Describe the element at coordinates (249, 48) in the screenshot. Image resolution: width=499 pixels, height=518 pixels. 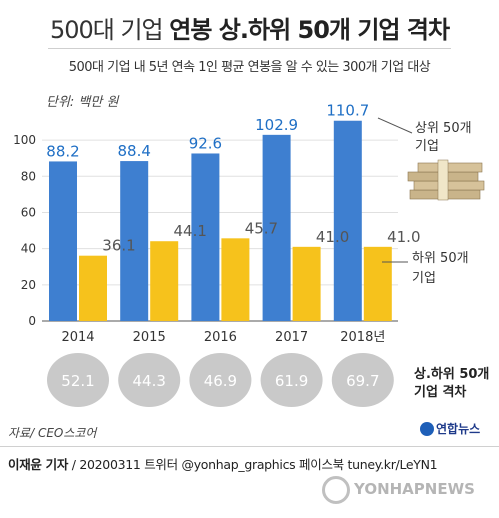
I see `title-rule` at that location.